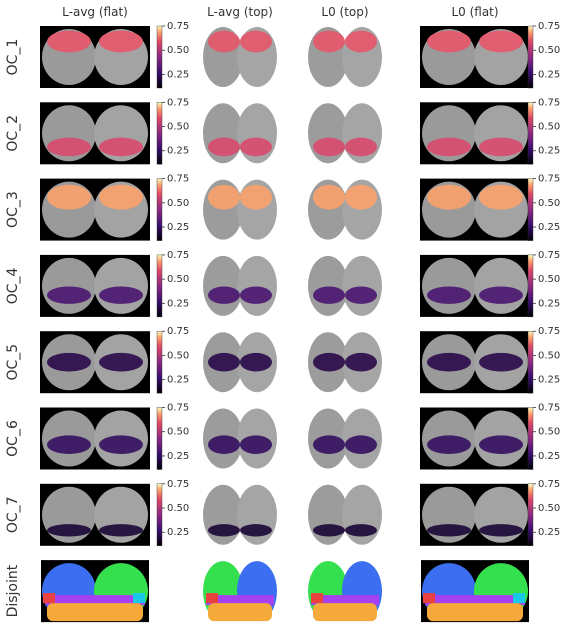 The height and width of the screenshot is (631, 568). I want to click on row-label: OC_3, so click(13, 209).